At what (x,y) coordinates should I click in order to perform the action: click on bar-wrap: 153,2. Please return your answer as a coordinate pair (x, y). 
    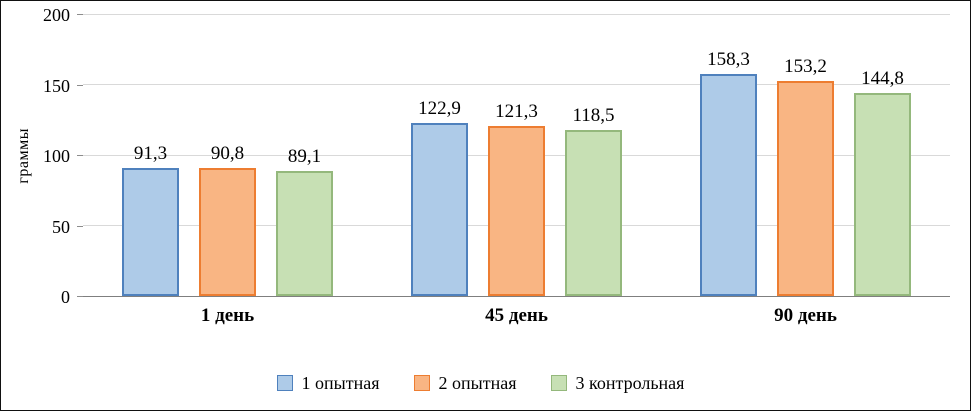
    Looking at the image, I should click on (805, 155).